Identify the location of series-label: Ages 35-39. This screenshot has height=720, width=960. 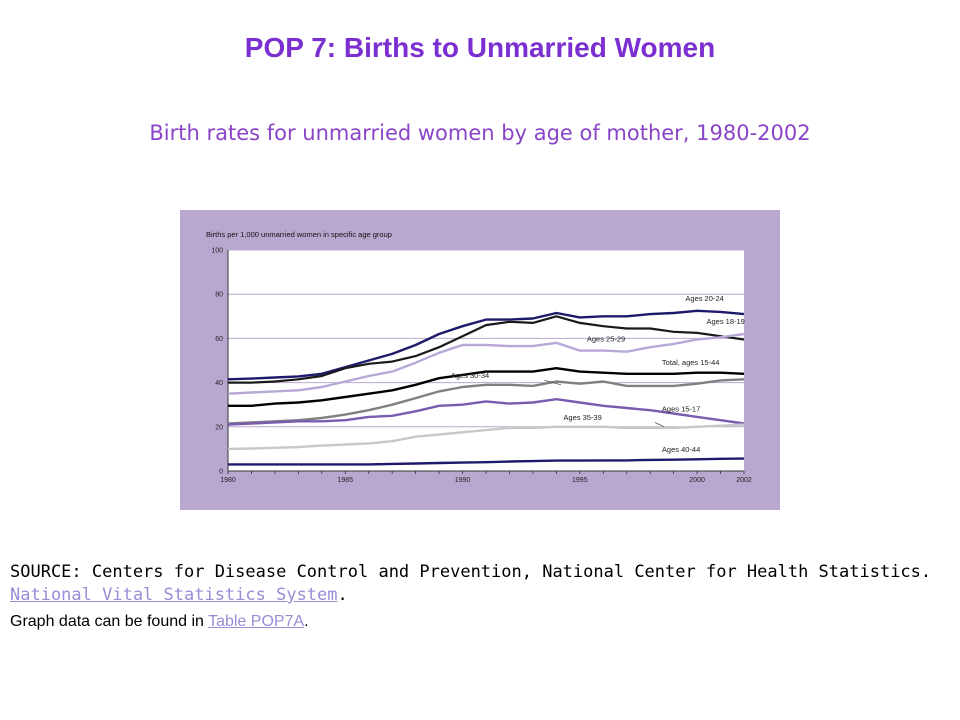
(582, 417).